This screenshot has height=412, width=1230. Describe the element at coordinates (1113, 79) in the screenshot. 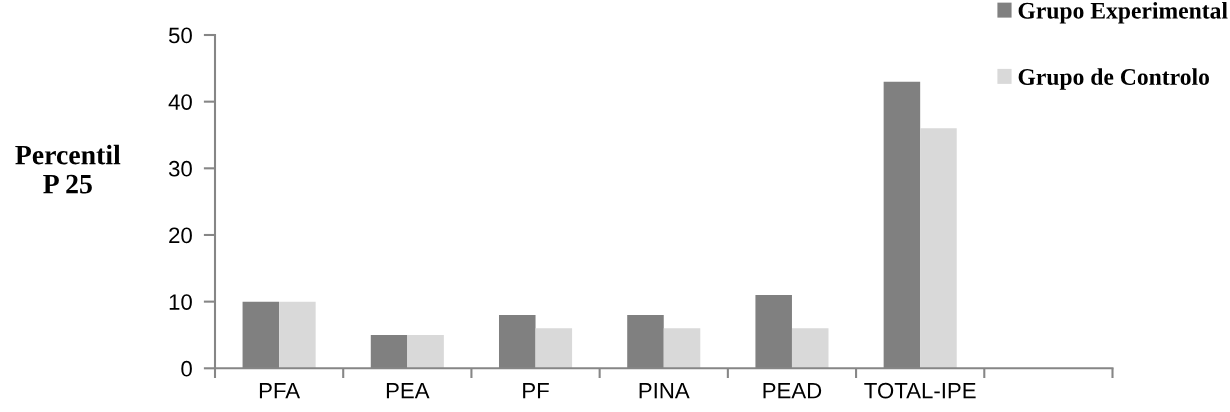

I see `legend-label: Grupo de Controlo` at that location.